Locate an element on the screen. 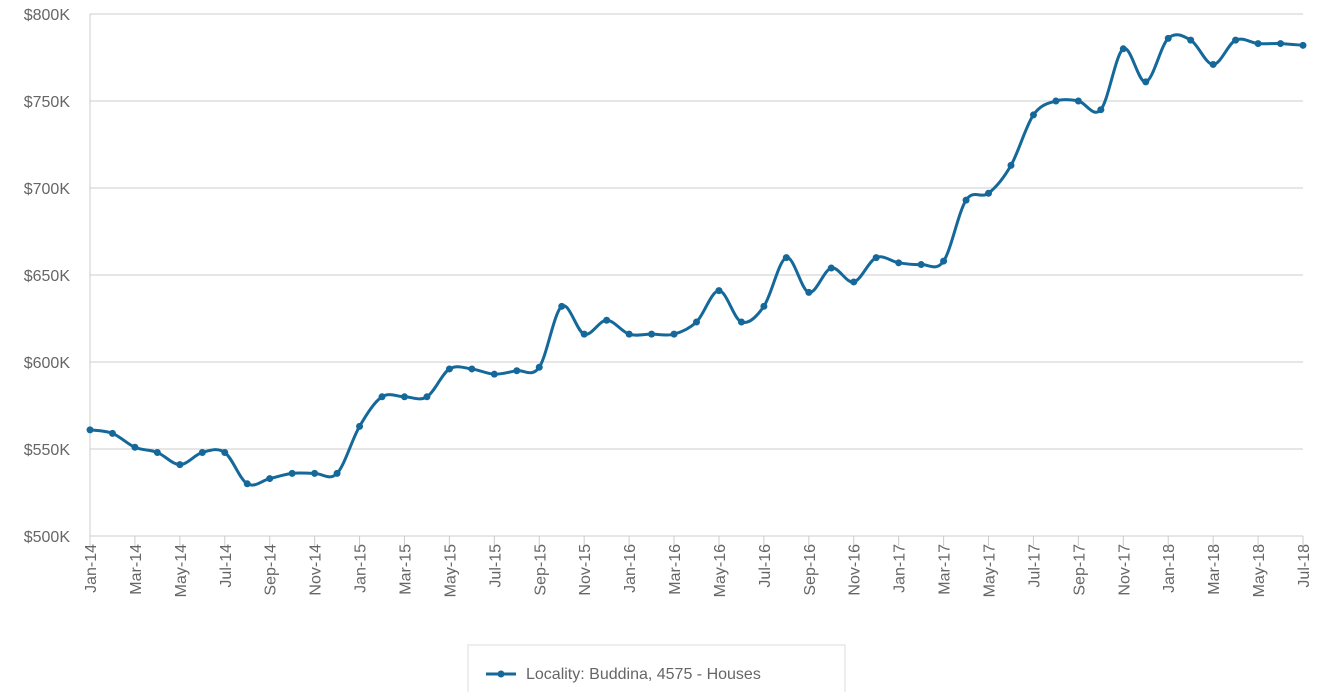 This screenshot has height=692, width=1320. x-tick-label: Mar-16 is located at coordinates (675, 569).